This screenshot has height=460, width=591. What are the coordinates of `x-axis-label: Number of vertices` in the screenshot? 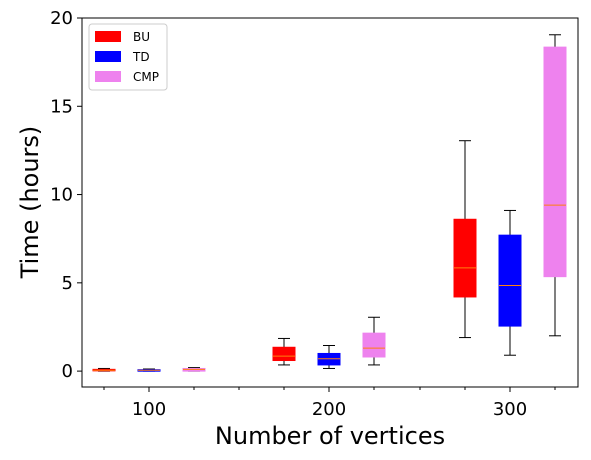 It's located at (330, 436).